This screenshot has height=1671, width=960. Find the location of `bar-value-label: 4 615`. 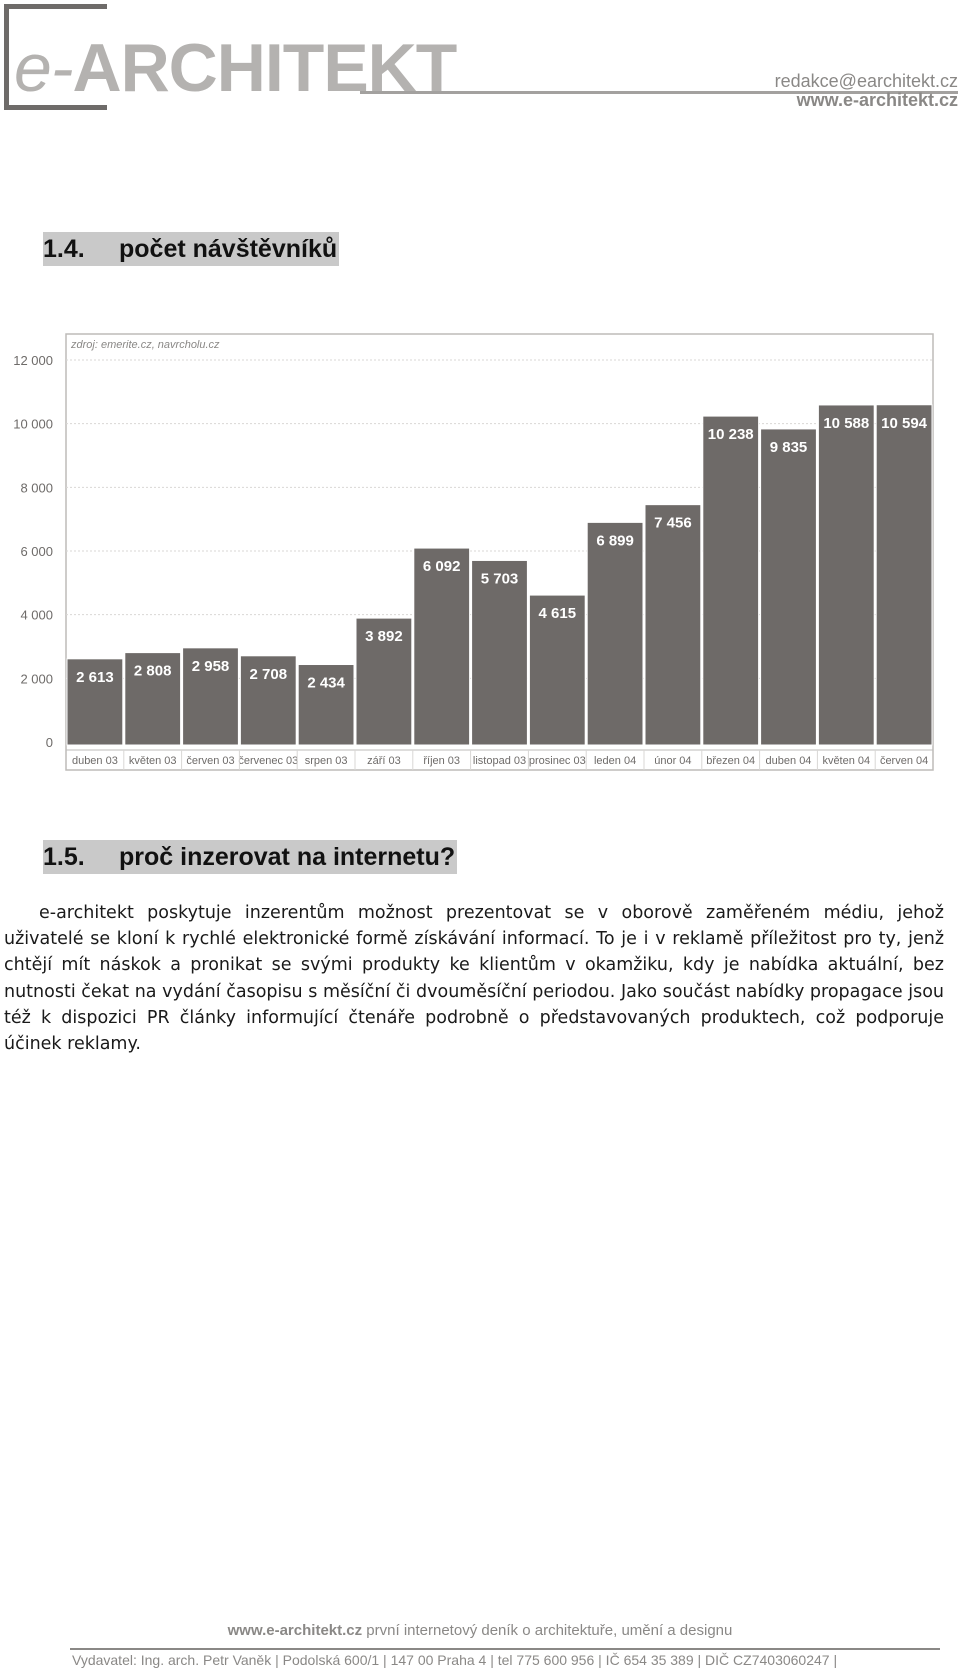

bar-value-label: 4 615 is located at coordinates (558, 613).